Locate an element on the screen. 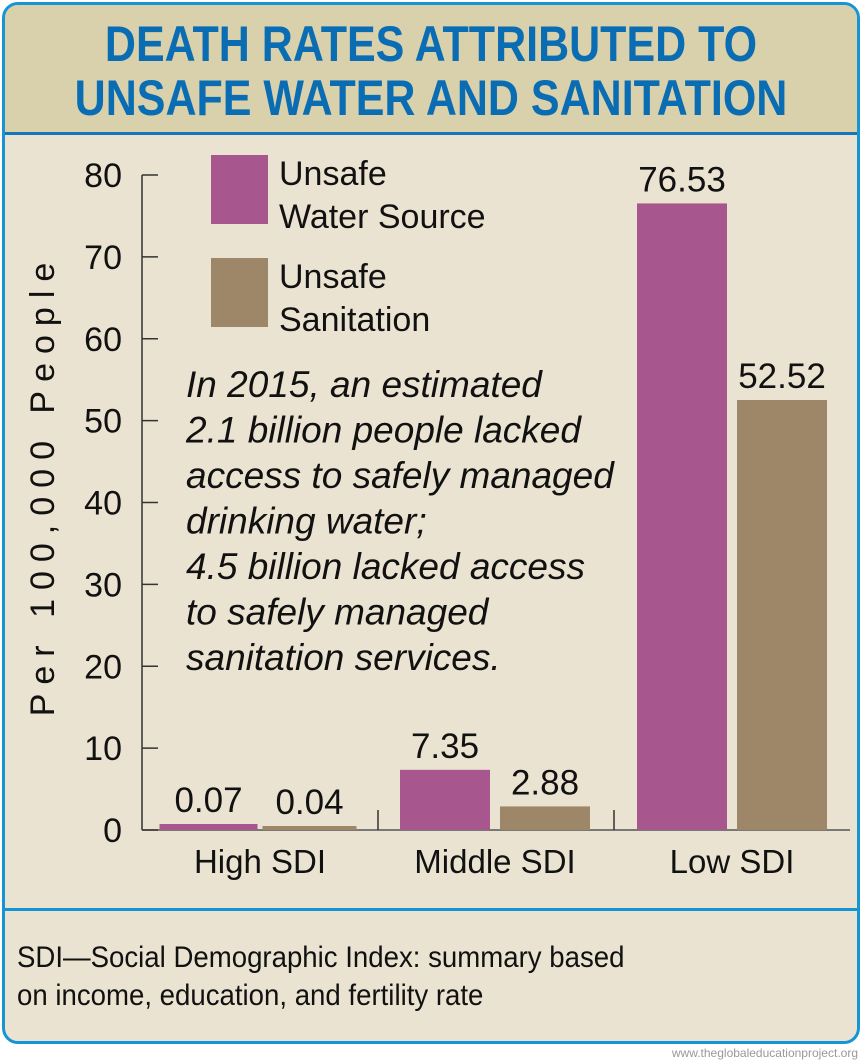 Image resolution: width=862 pixels, height=1063 pixels. y-tick-label: 50 is located at coordinates (103, 422).